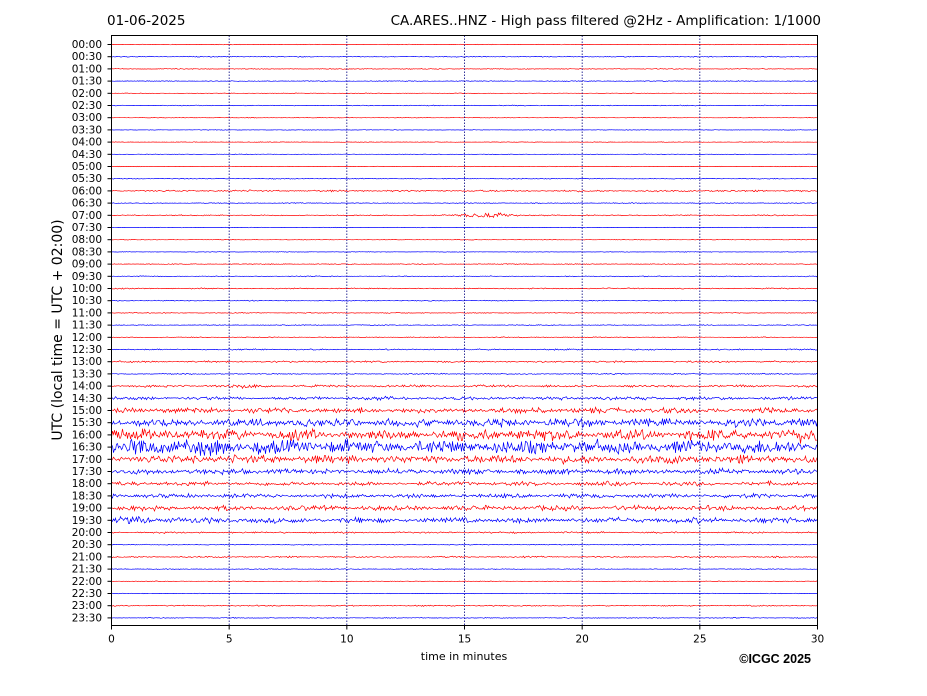  Describe the element at coordinates (87, 216) in the screenshot. I see `y-tick-label: 07:00` at that location.